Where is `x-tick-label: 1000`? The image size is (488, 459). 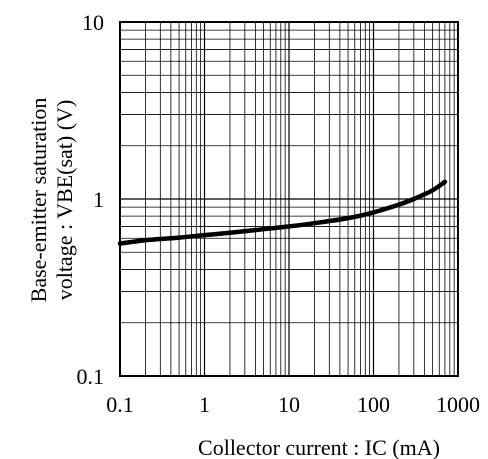 x-tick-label: 1000 is located at coordinates (458, 404).